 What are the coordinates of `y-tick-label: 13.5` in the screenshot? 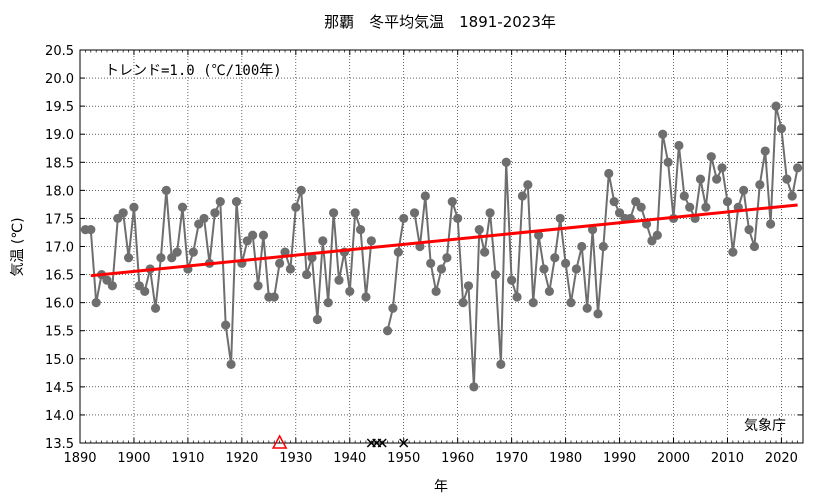 It's located at (59, 444).